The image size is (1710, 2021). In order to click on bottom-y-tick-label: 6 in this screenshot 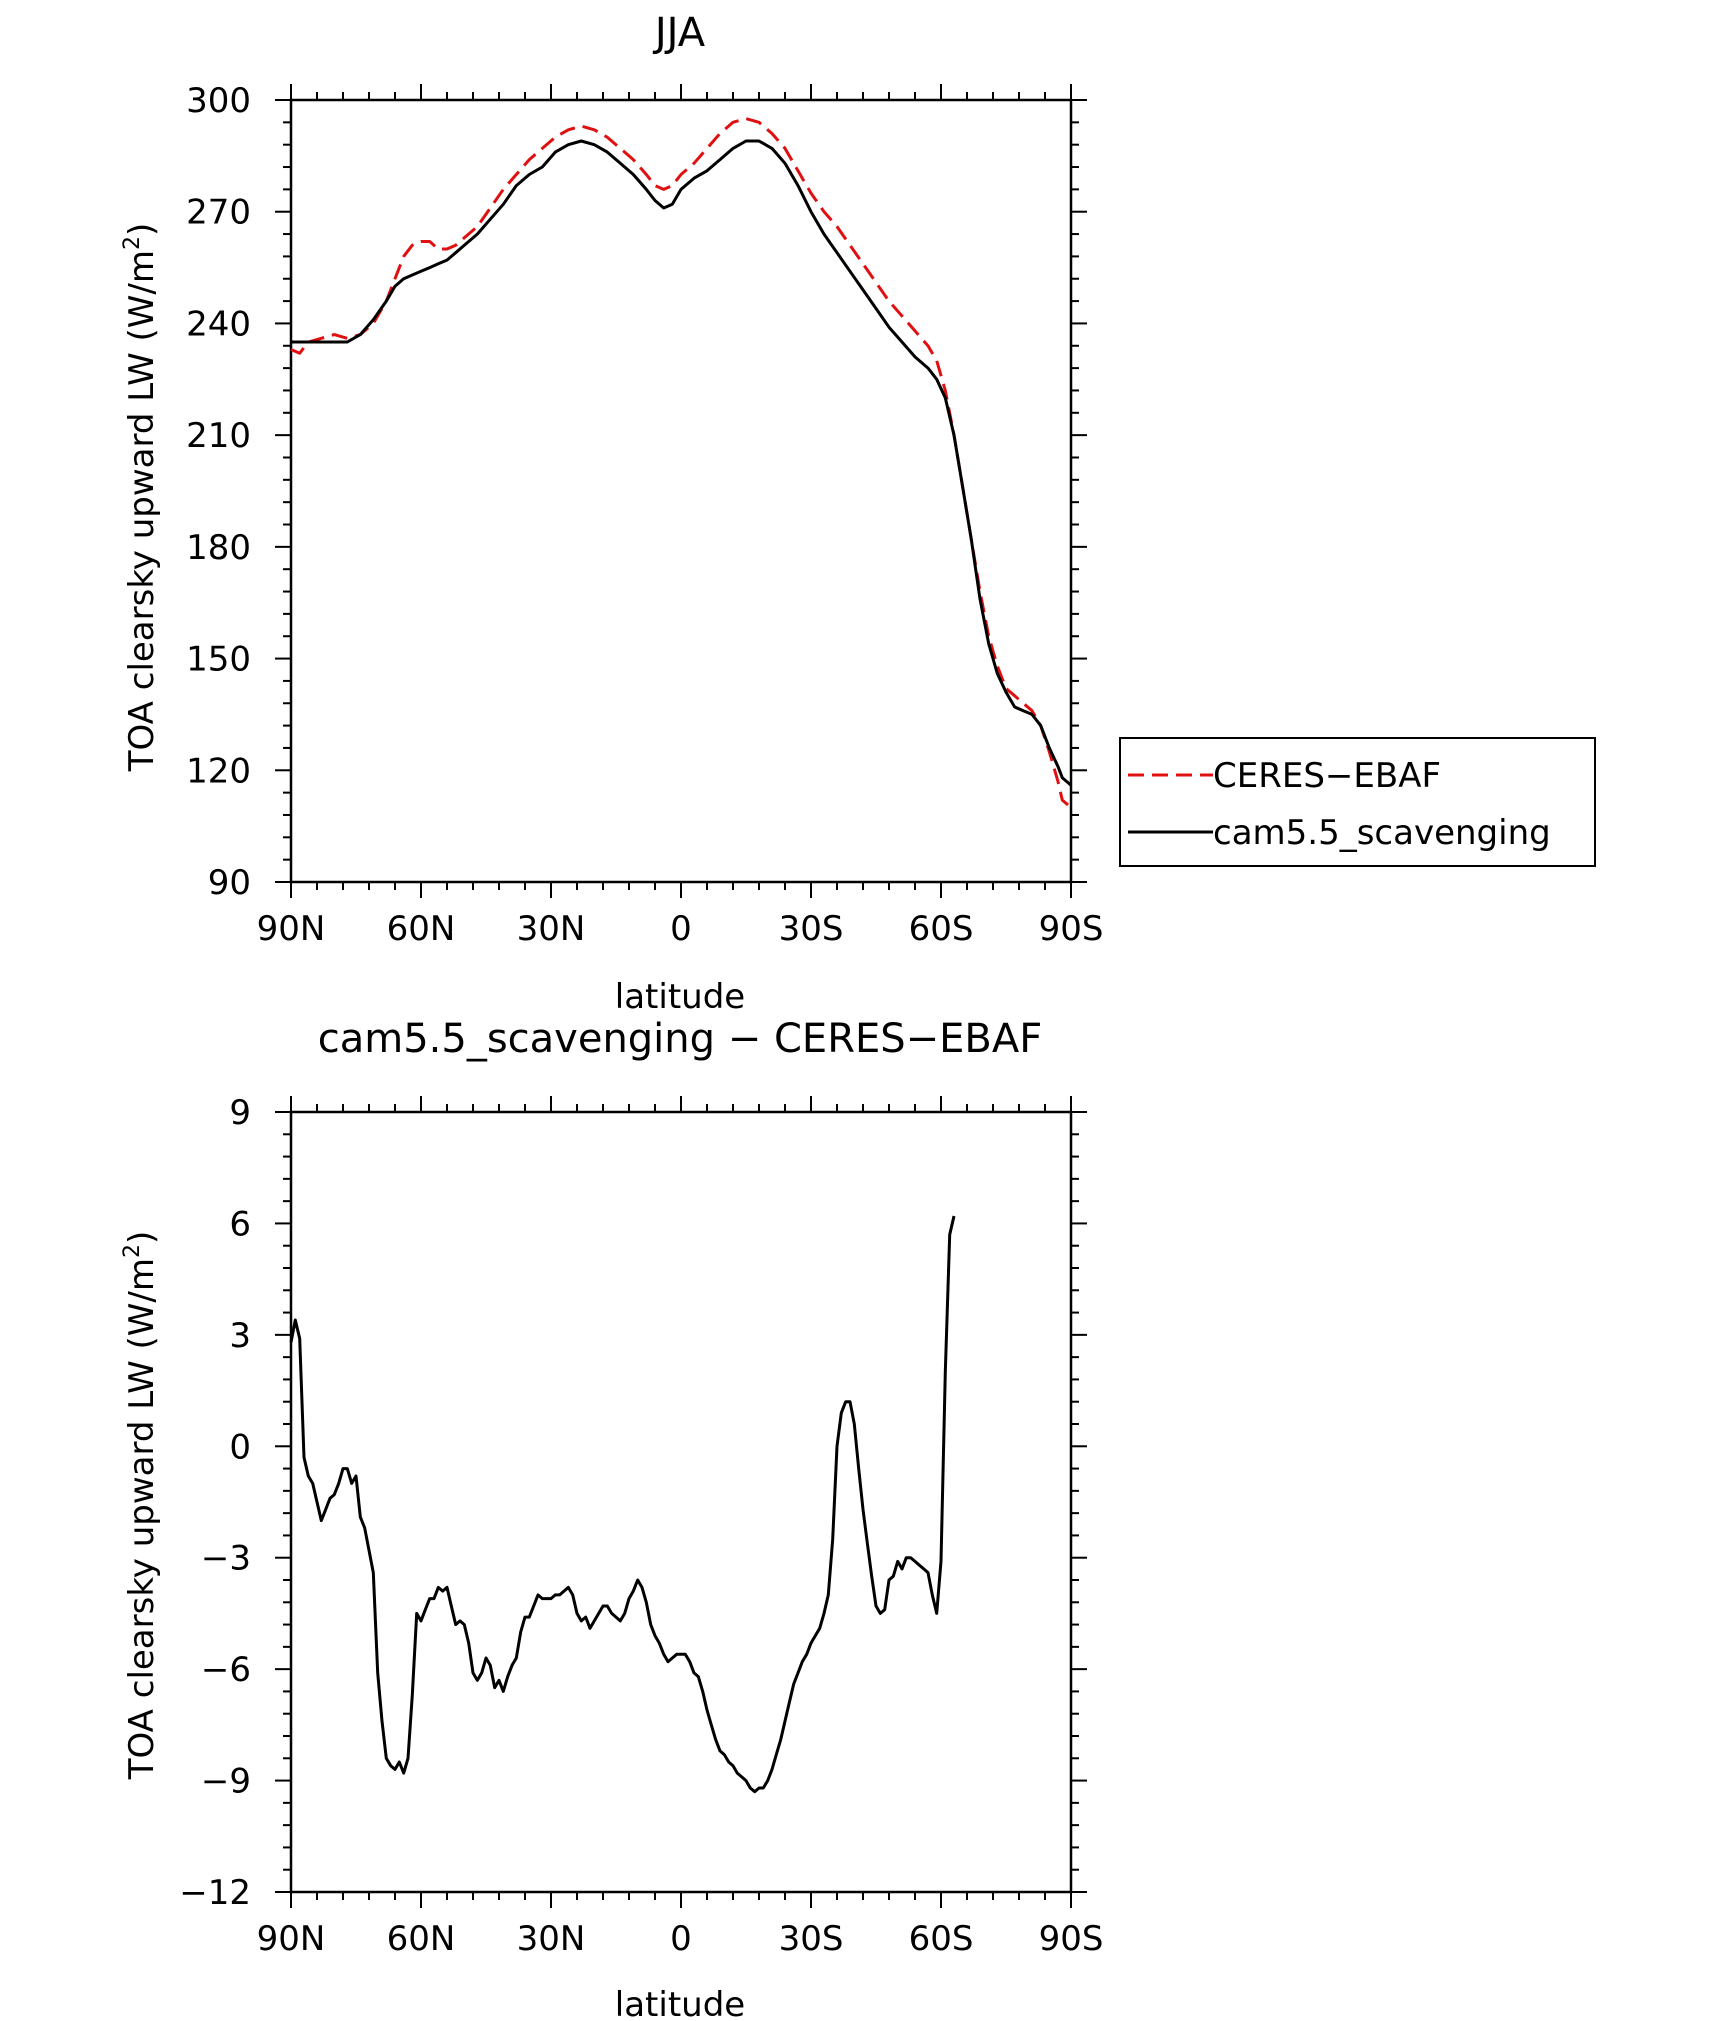, I will do `click(240, 1224)`.